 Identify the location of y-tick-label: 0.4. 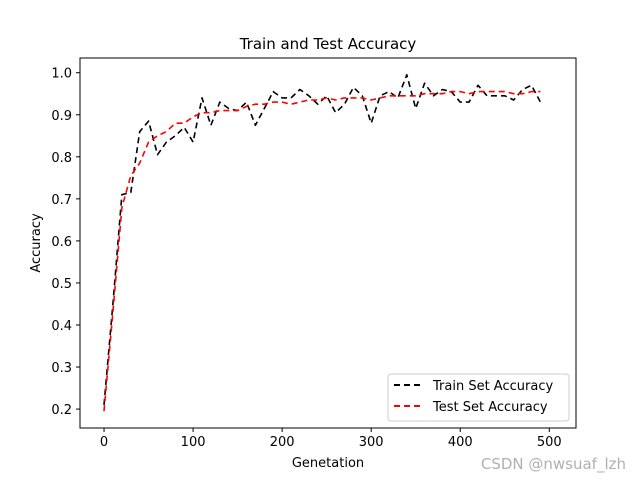
(61, 326).